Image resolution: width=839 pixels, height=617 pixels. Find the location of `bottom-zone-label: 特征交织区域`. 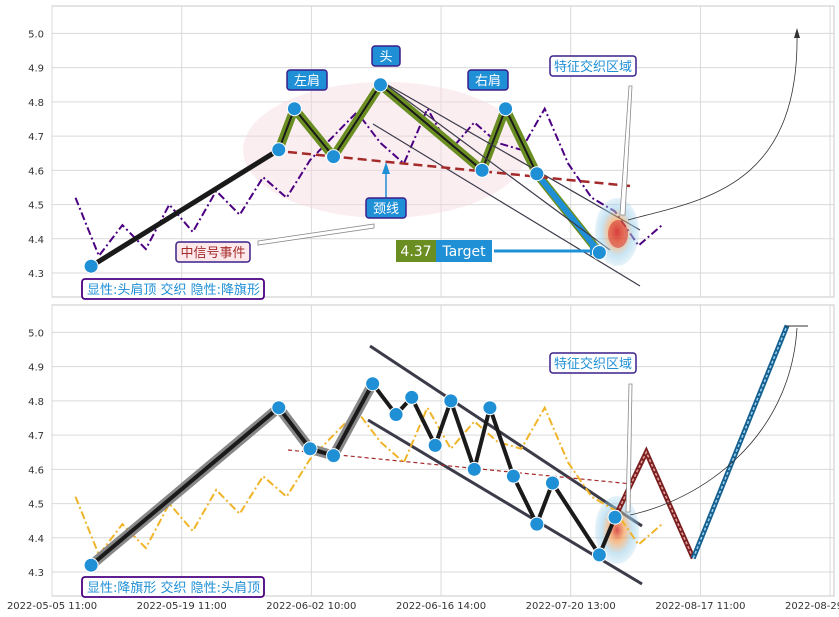

bottom-zone-label: 特征交织区域 is located at coordinates (593, 363).